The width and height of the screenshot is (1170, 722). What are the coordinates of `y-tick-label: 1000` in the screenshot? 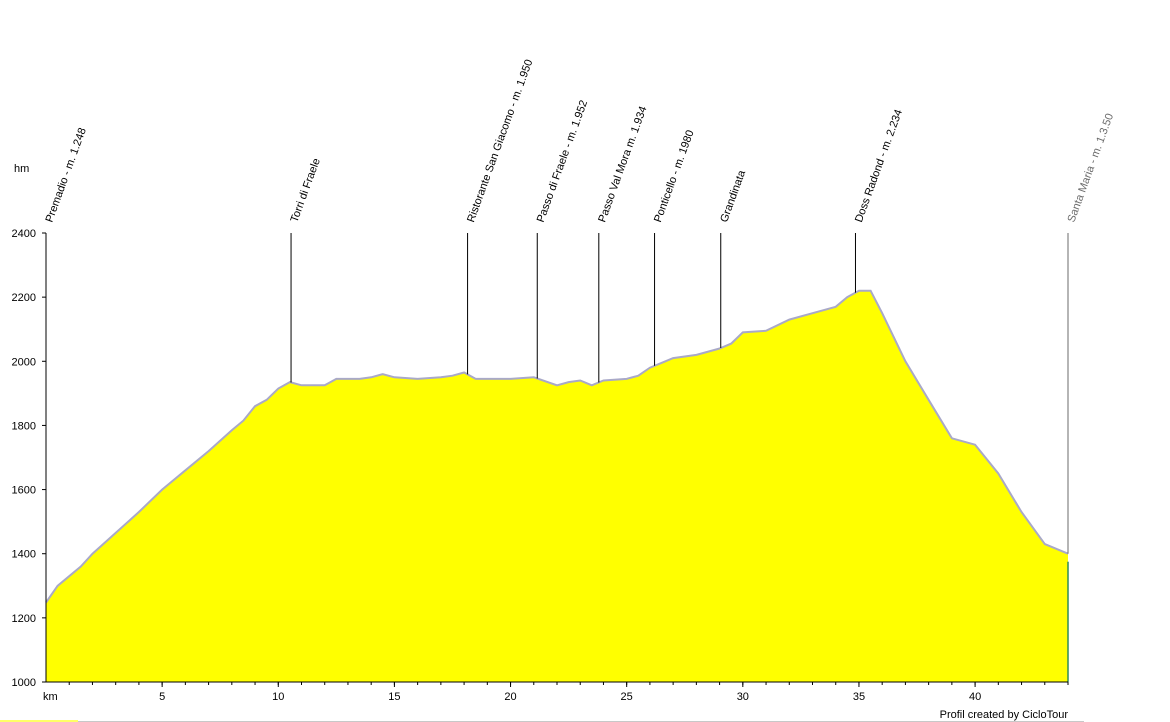 It's located at (24, 683).